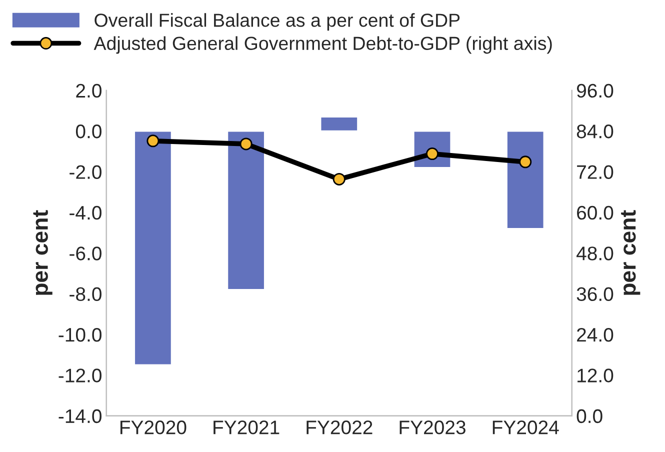  Describe the element at coordinates (339, 427) in the screenshot. I see `x-tick-label: FY2022` at that location.